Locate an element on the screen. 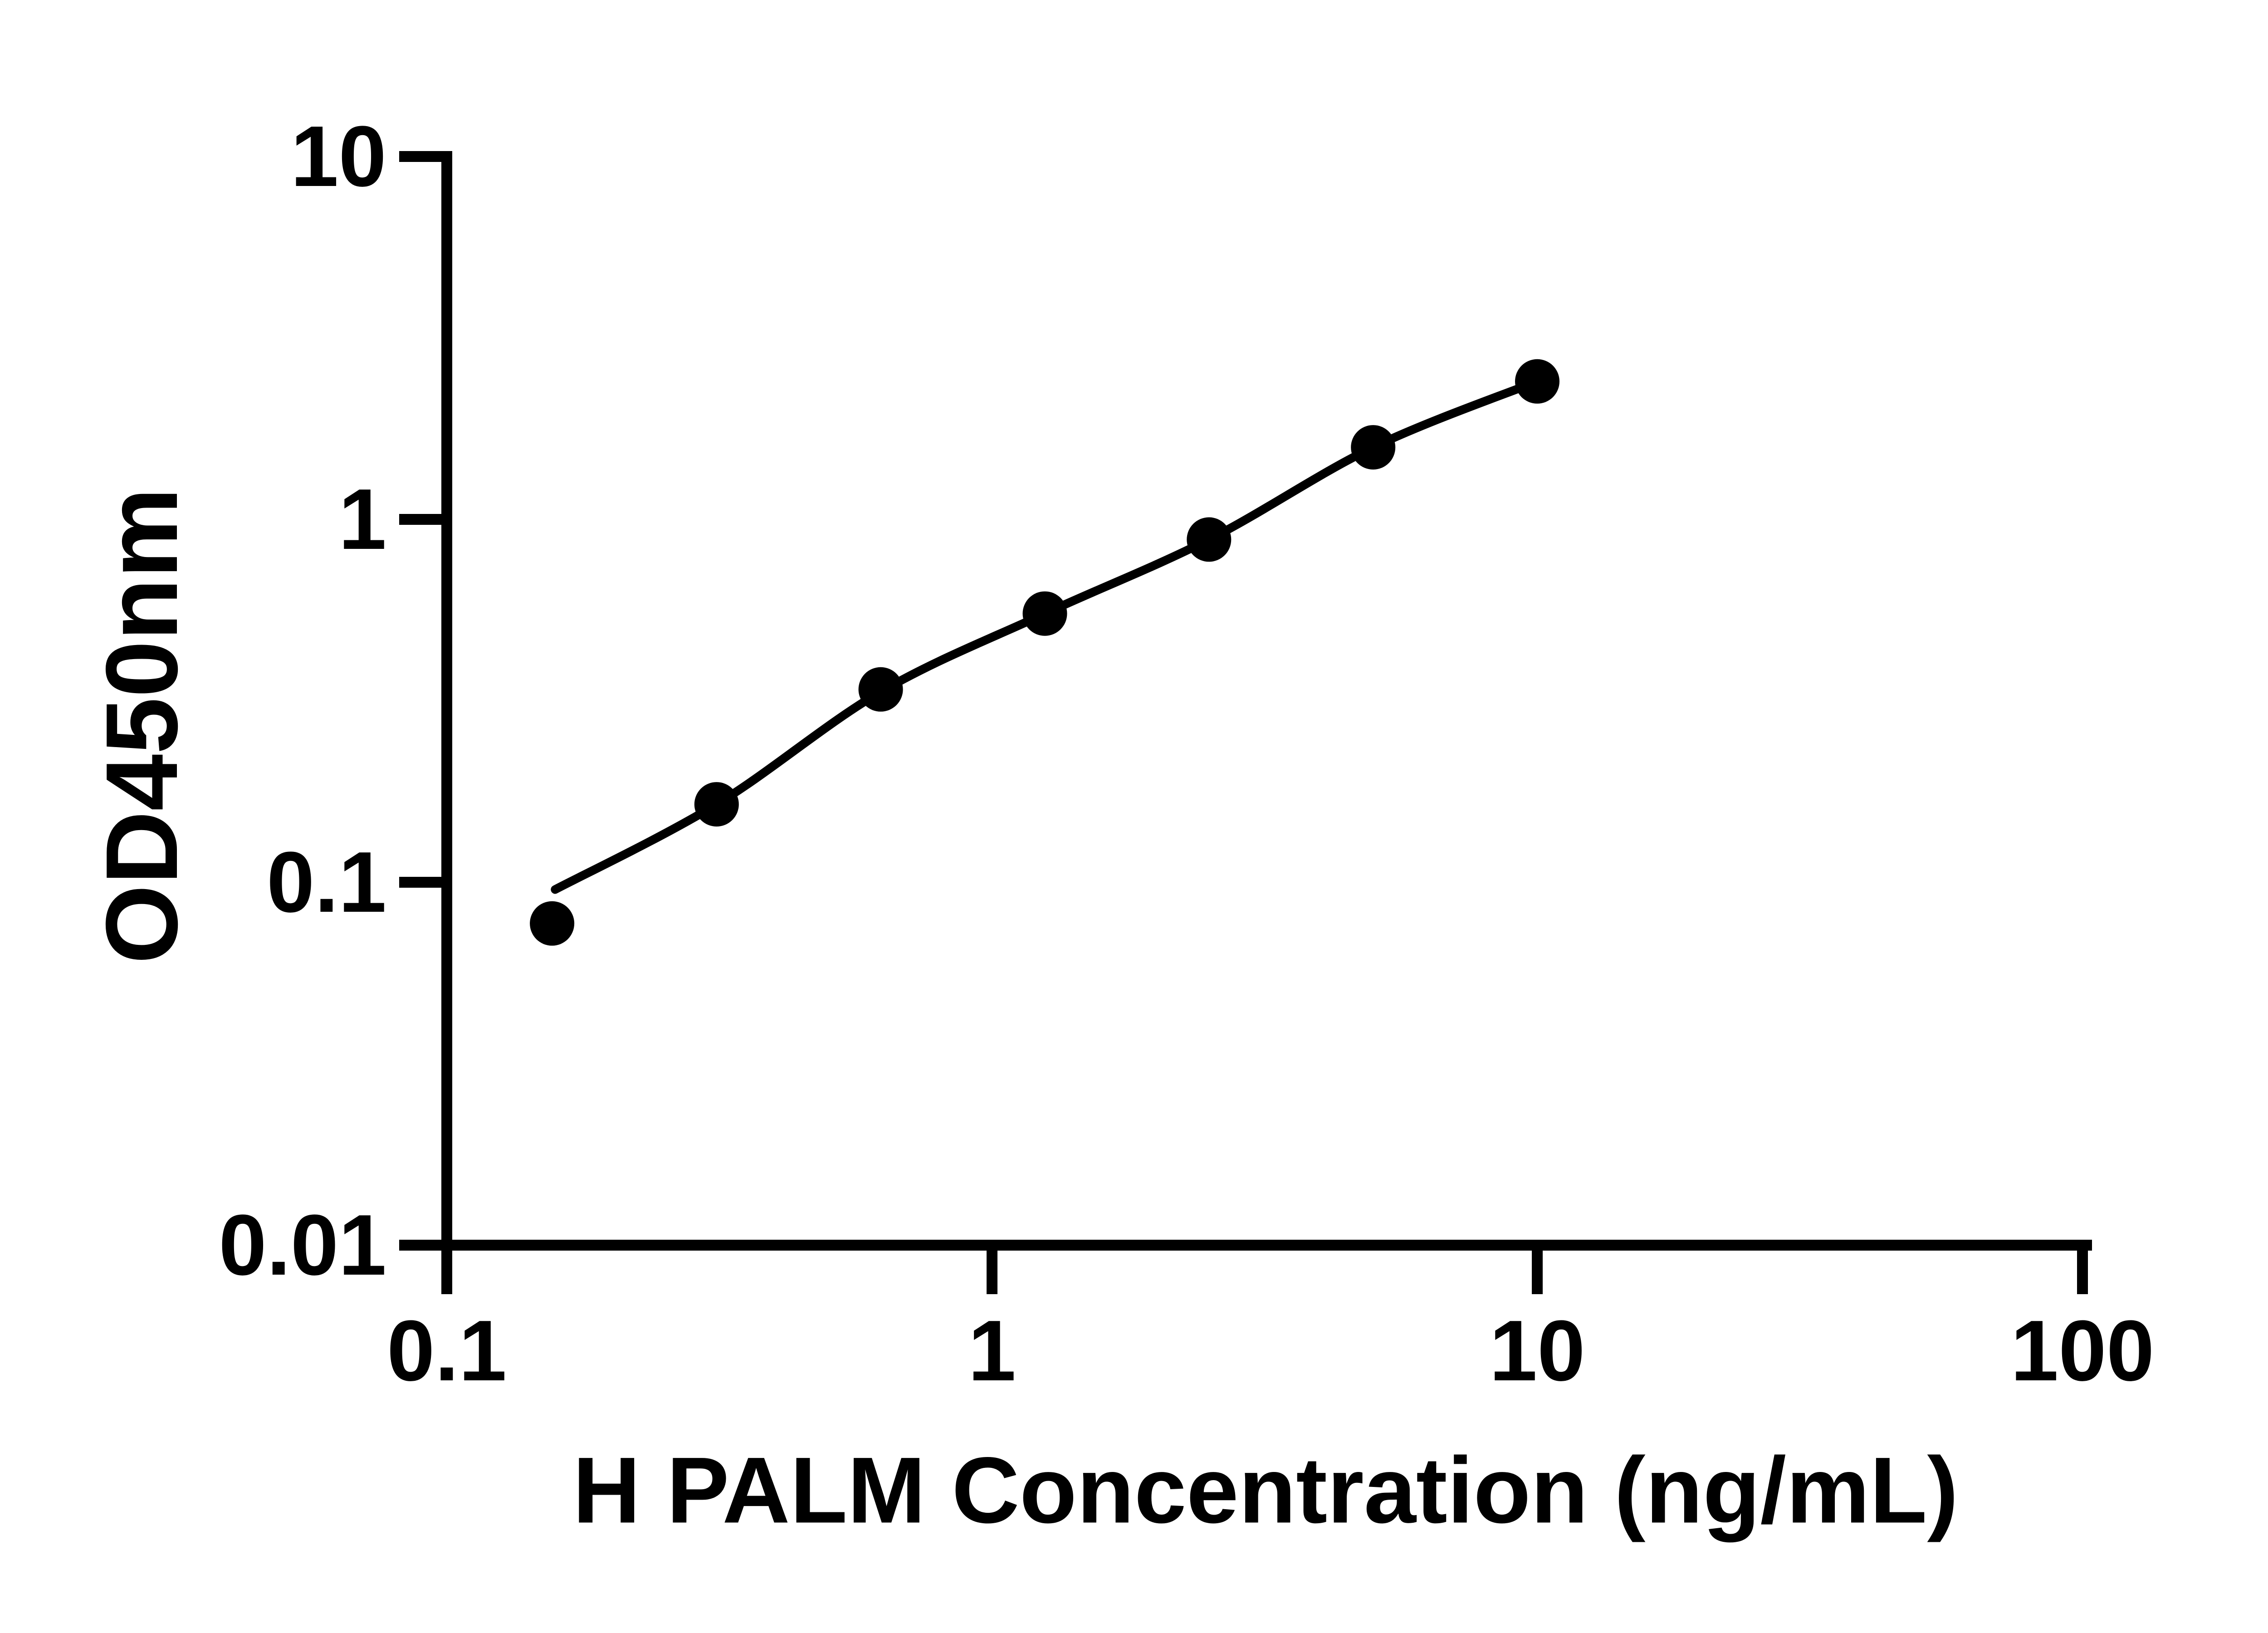  x-tick-label: 1 is located at coordinates (992, 1351).